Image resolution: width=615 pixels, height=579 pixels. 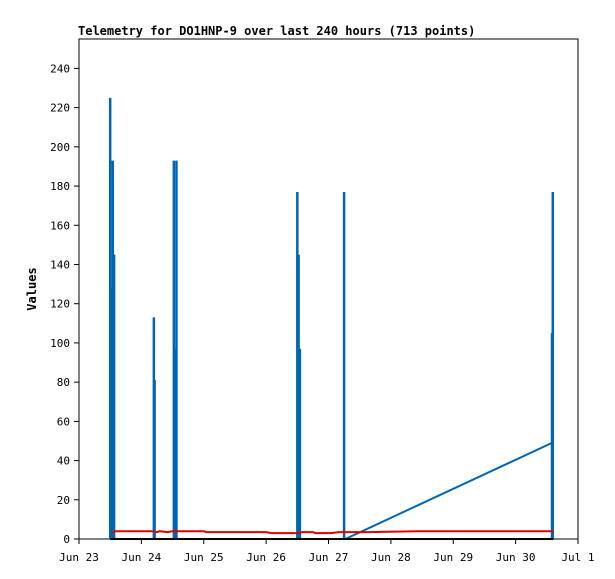 What do you see at coordinates (60, 264) in the screenshot?
I see `y-tick-label: 140` at bounding box center [60, 264].